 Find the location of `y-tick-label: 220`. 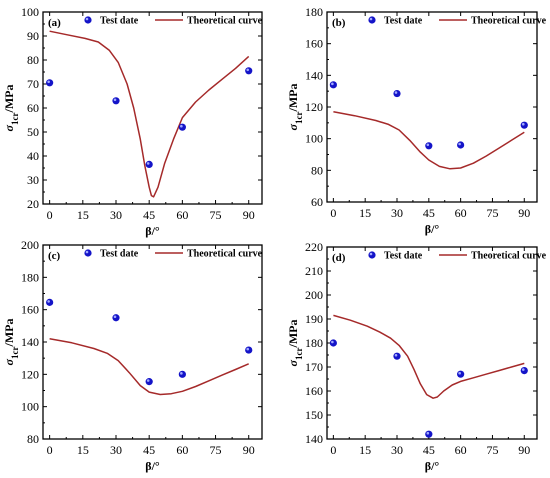

y-tick-label: 220 is located at coordinates (314, 247).